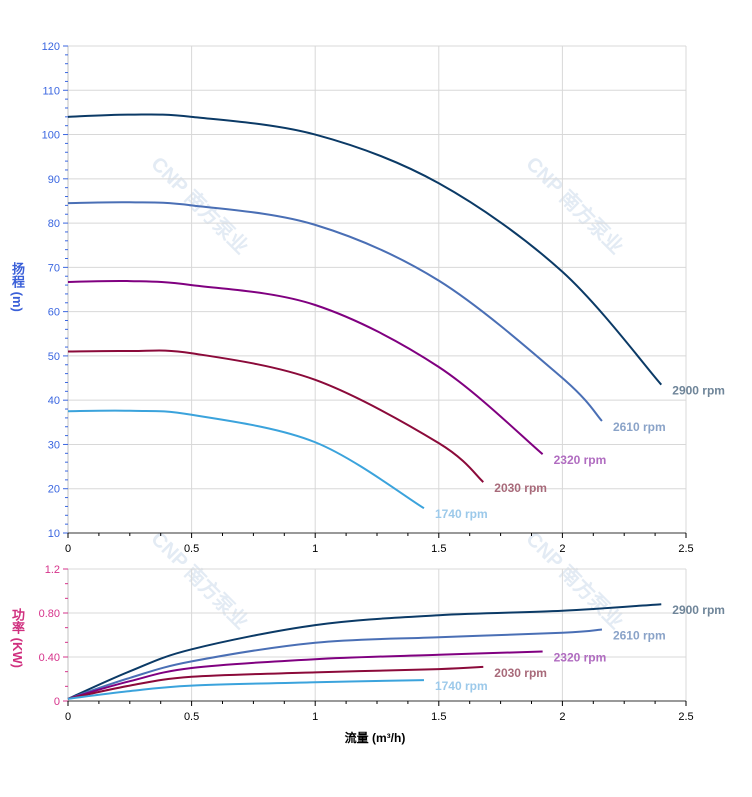  Describe the element at coordinates (68, 717) in the screenshot. I see `power-x-tick-label: 0` at that location.